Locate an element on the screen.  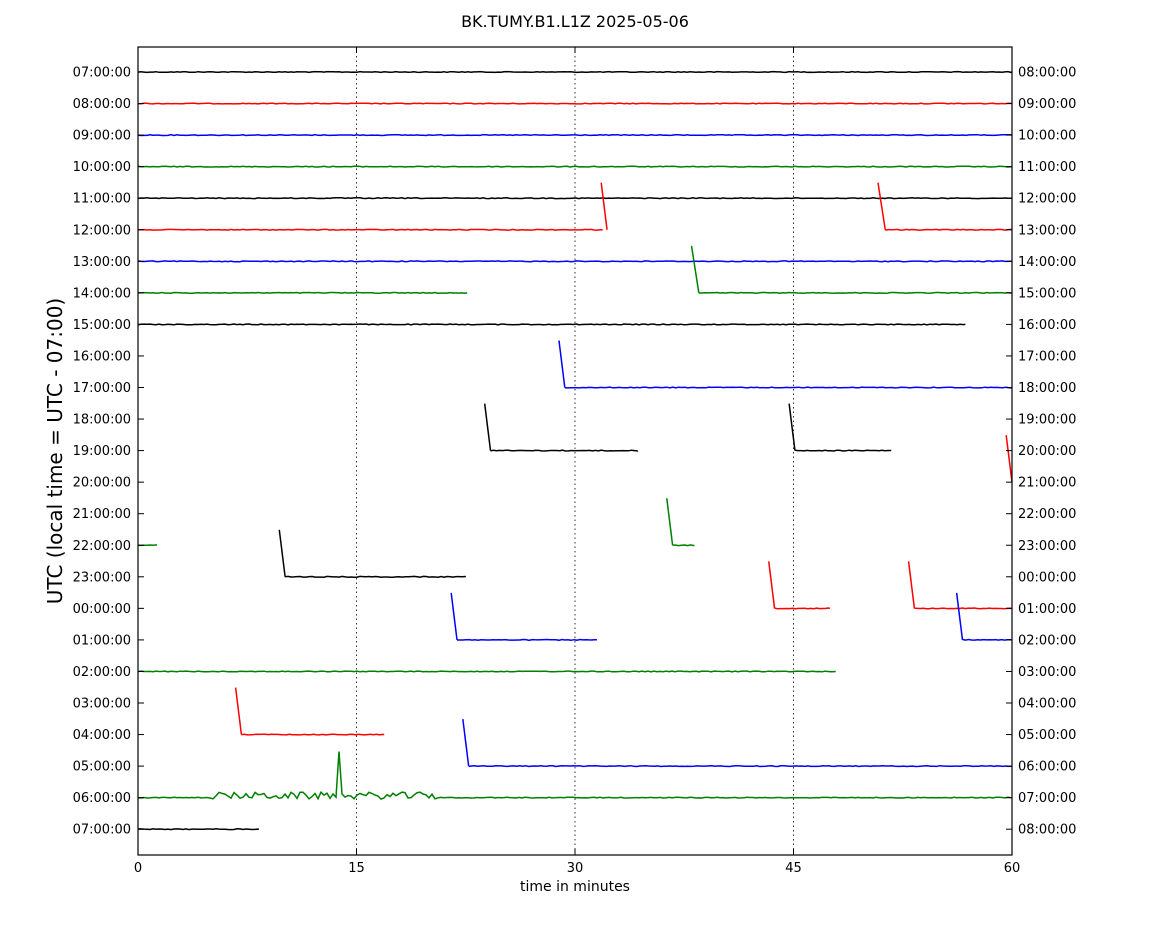
left-tick-label: 02:00:00 is located at coordinates (102, 672).